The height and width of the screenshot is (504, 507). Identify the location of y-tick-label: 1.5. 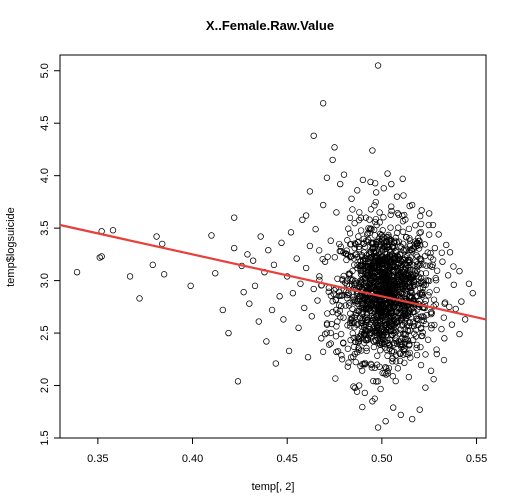
(45, 437).